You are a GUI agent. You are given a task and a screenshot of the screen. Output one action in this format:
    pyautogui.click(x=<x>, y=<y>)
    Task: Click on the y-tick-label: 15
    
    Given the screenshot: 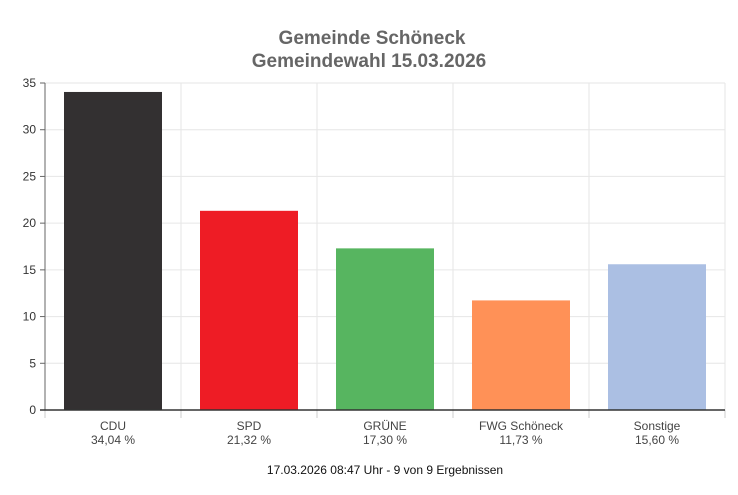 What is the action you would take?
    pyautogui.click(x=30, y=270)
    